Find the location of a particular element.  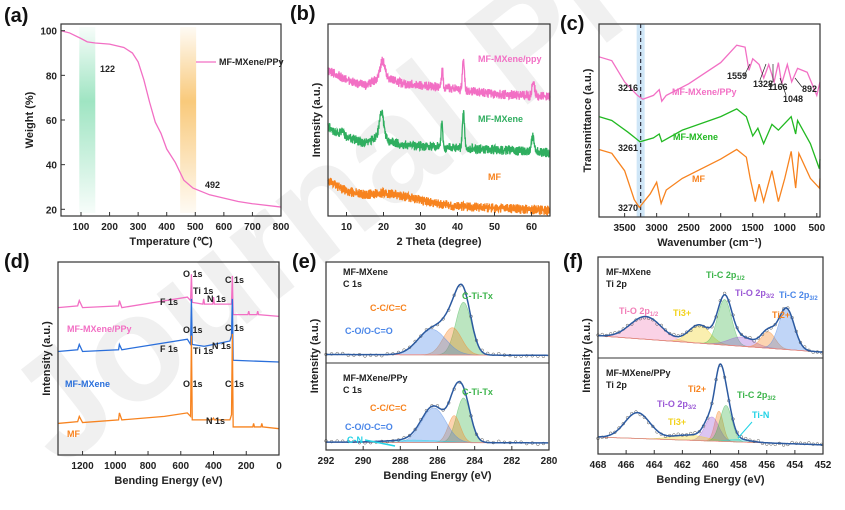

x-tick-label: 2500 is located at coordinates (689, 228).